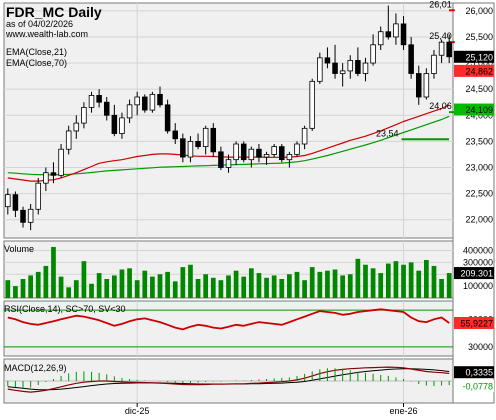  What do you see at coordinates (480, 347) in the screenshot?
I see `rsi-tick-label: 30000` at bounding box center [480, 347].